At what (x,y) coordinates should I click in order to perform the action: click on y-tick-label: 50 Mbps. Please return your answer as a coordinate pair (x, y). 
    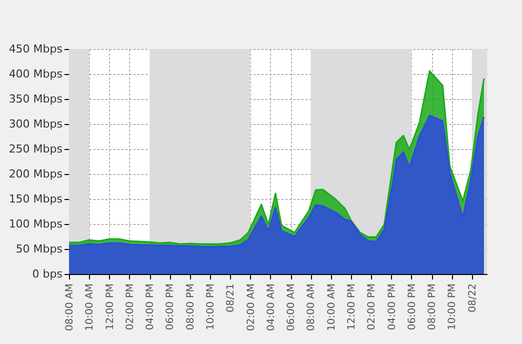
    Looking at the image, I should click on (39, 249).